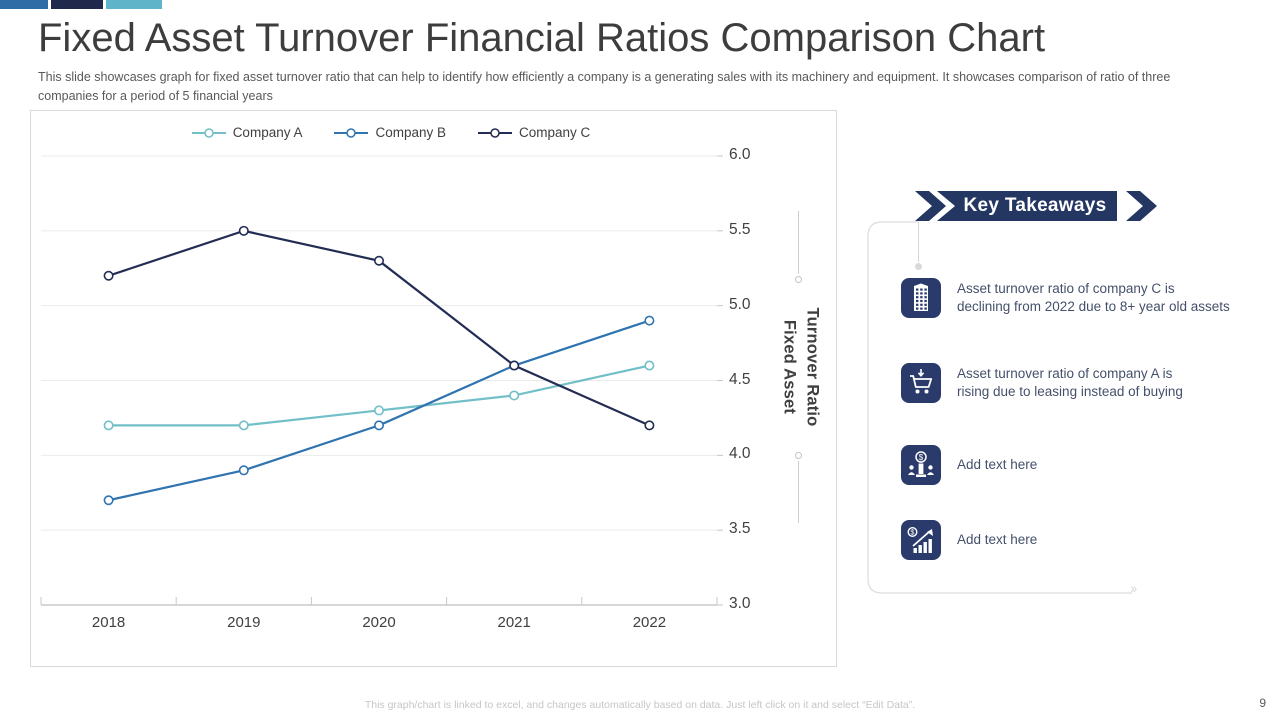  What do you see at coordinates (244, 622) in the screenshot?
I see `x-tick-label: 2019` at bounding box center [244, 622].